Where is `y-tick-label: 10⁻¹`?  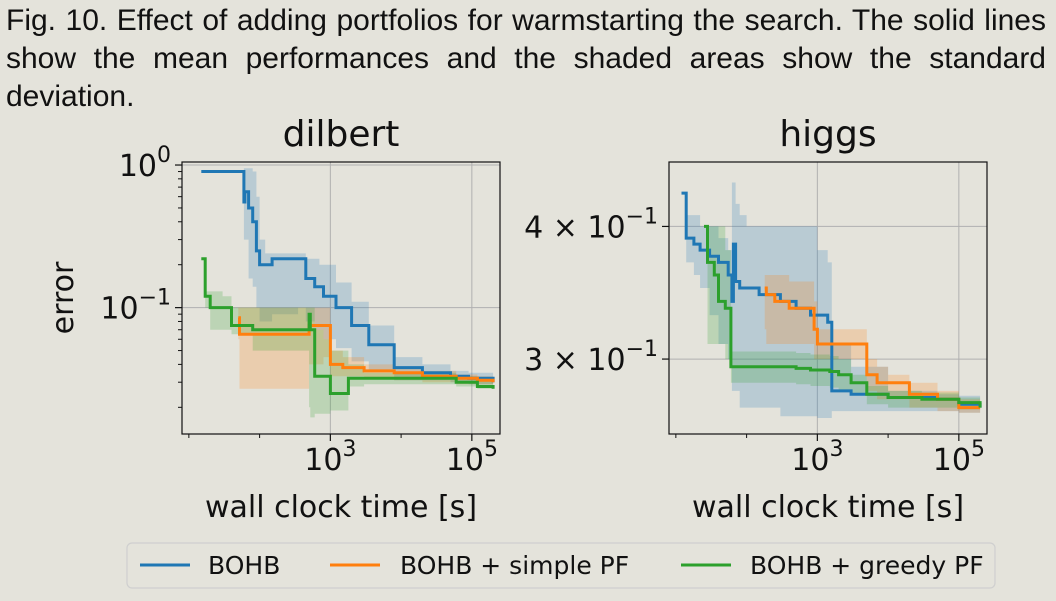 y-tick-label: 10⁻¹ is located at coordinates (135, 306).